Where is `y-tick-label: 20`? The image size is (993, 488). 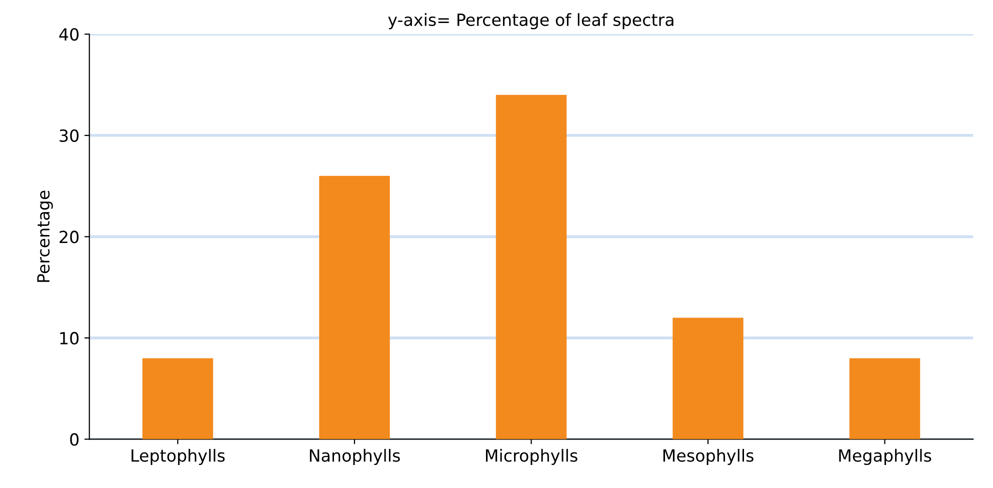 y-tick-label: 20 is located at coordinates (69, 237).